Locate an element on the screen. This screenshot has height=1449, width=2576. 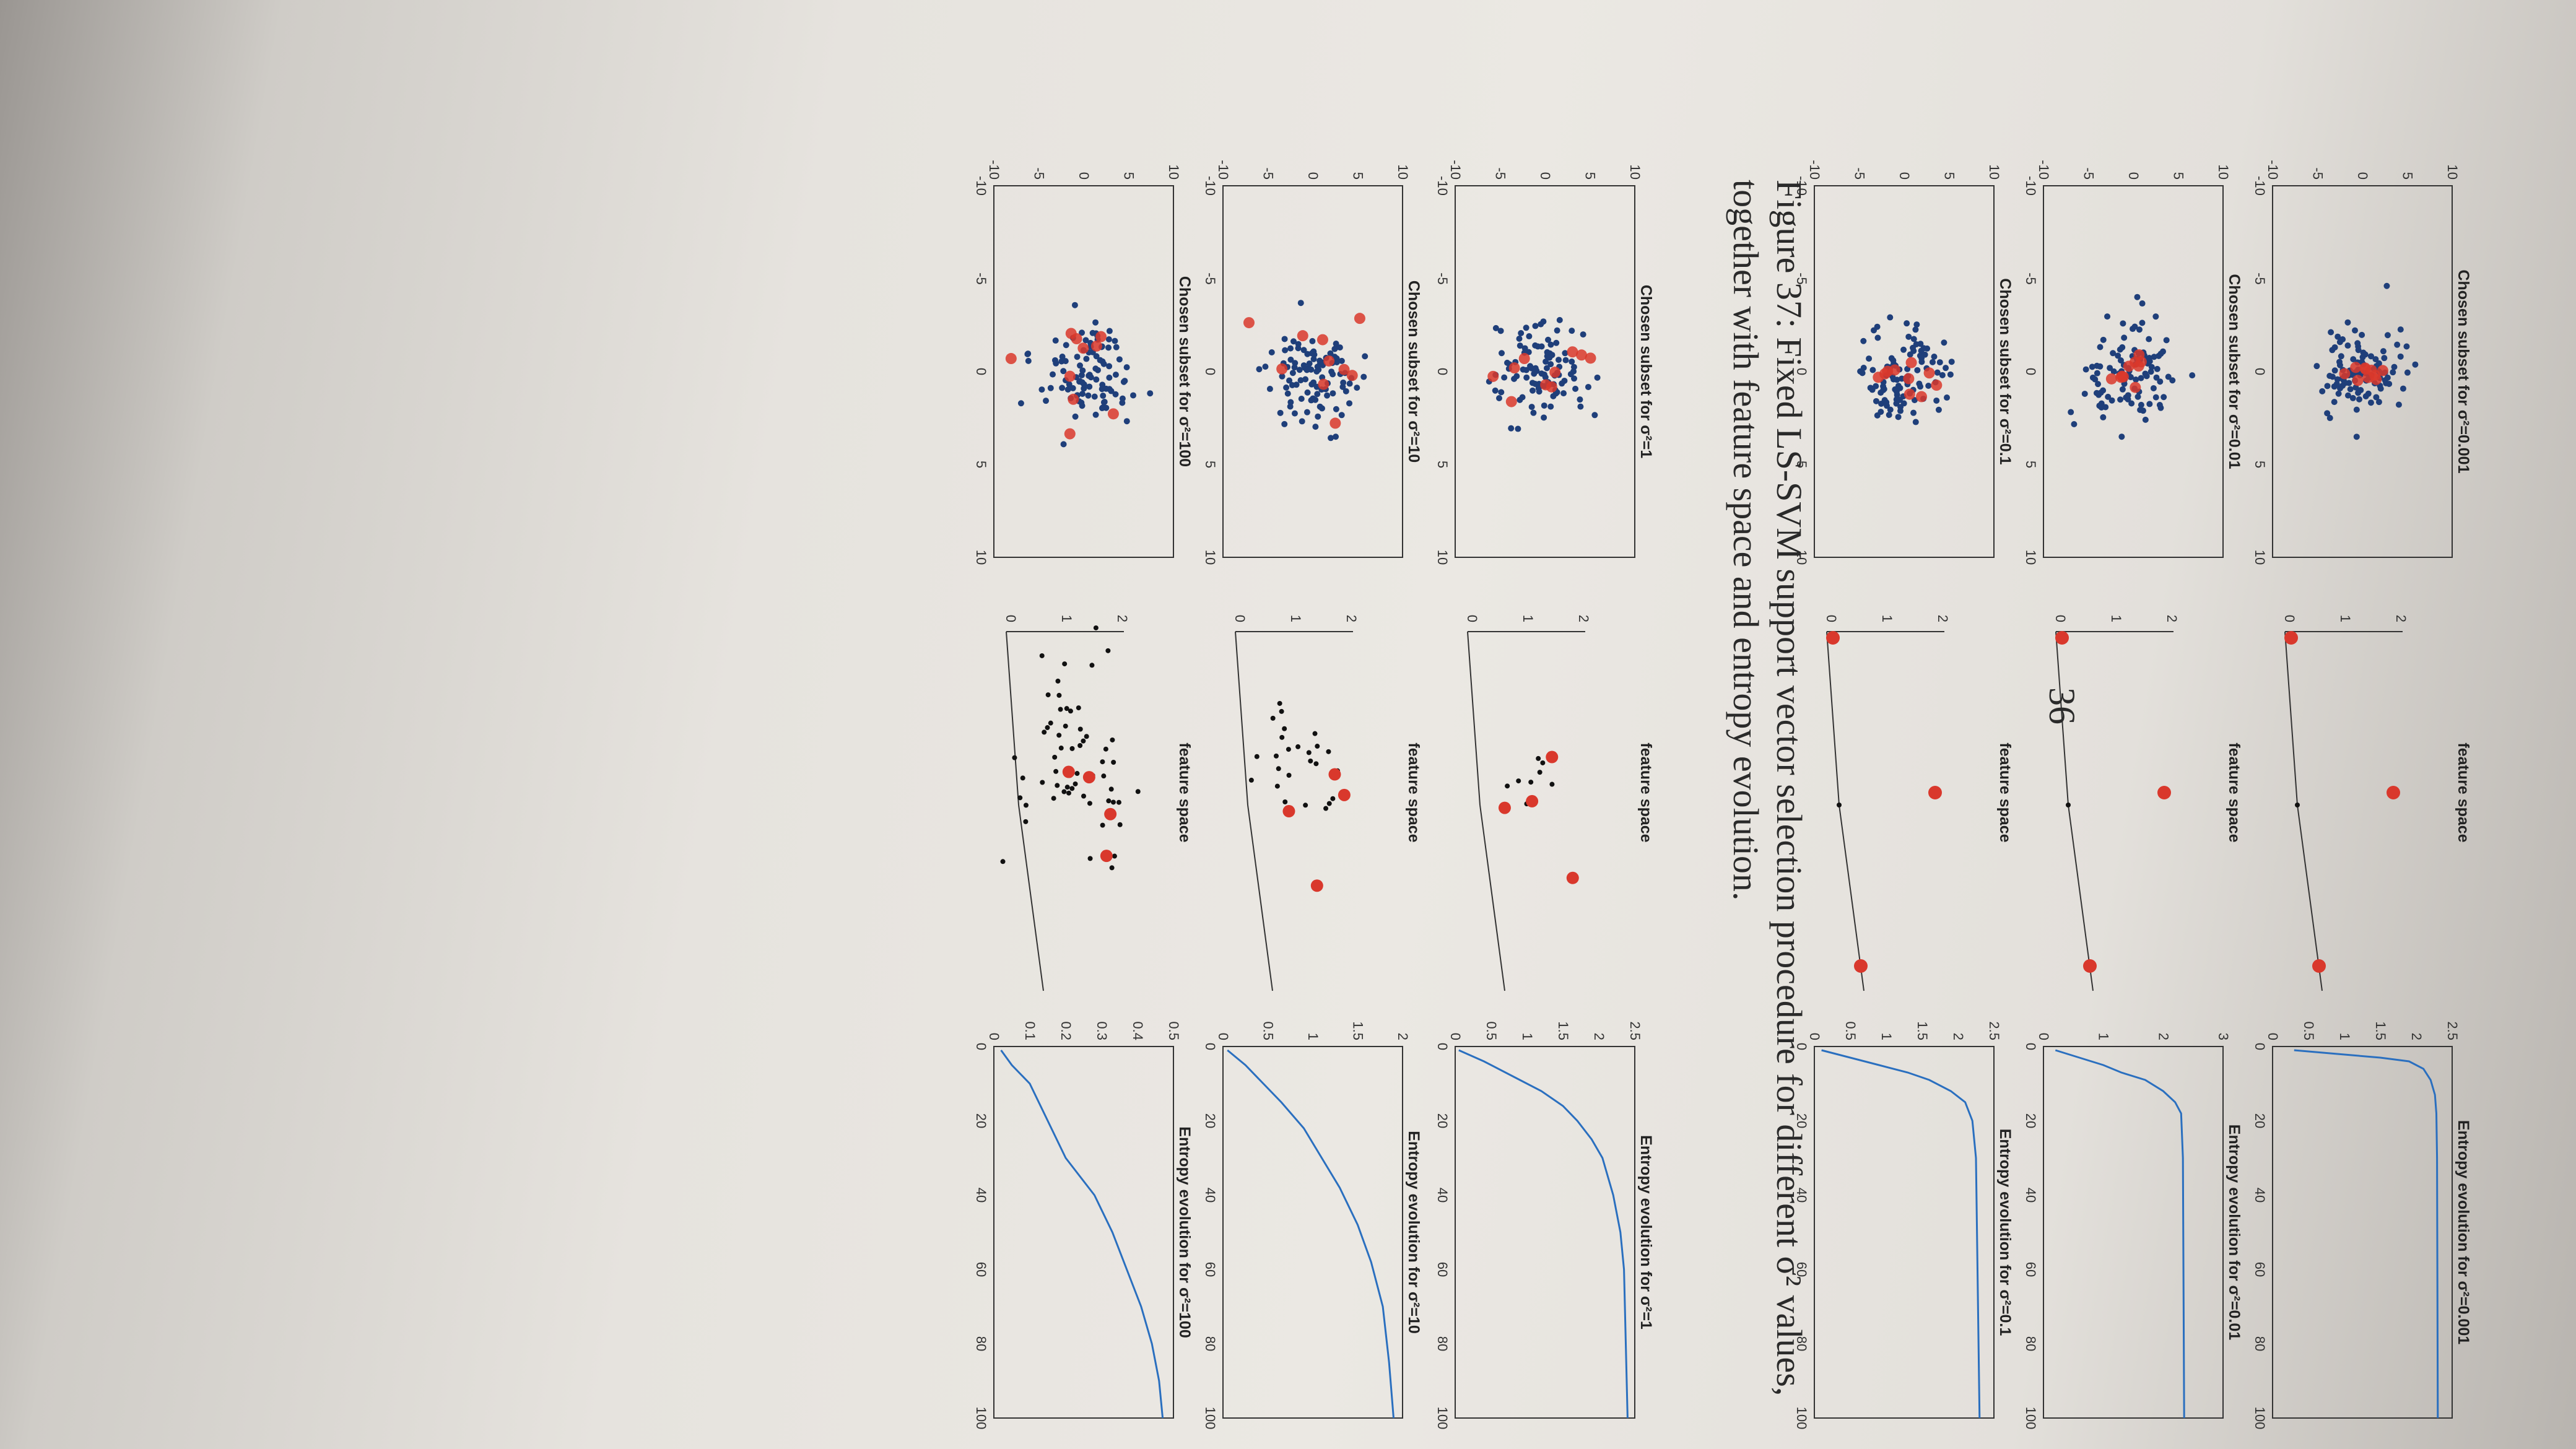
entropy-axes-box is located at coordinates (1313, 1232).